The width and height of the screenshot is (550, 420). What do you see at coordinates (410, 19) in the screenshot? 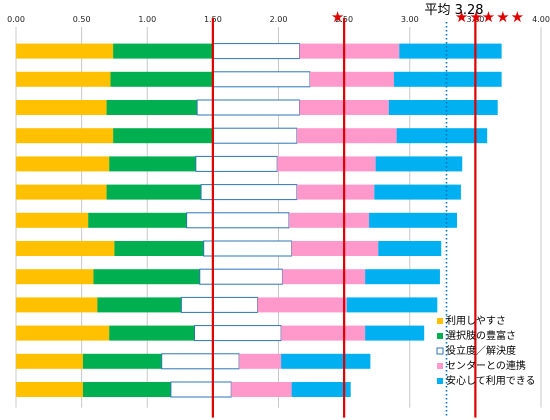
I see `x-tick-label: 3.00` at bounding box center [410, 19].